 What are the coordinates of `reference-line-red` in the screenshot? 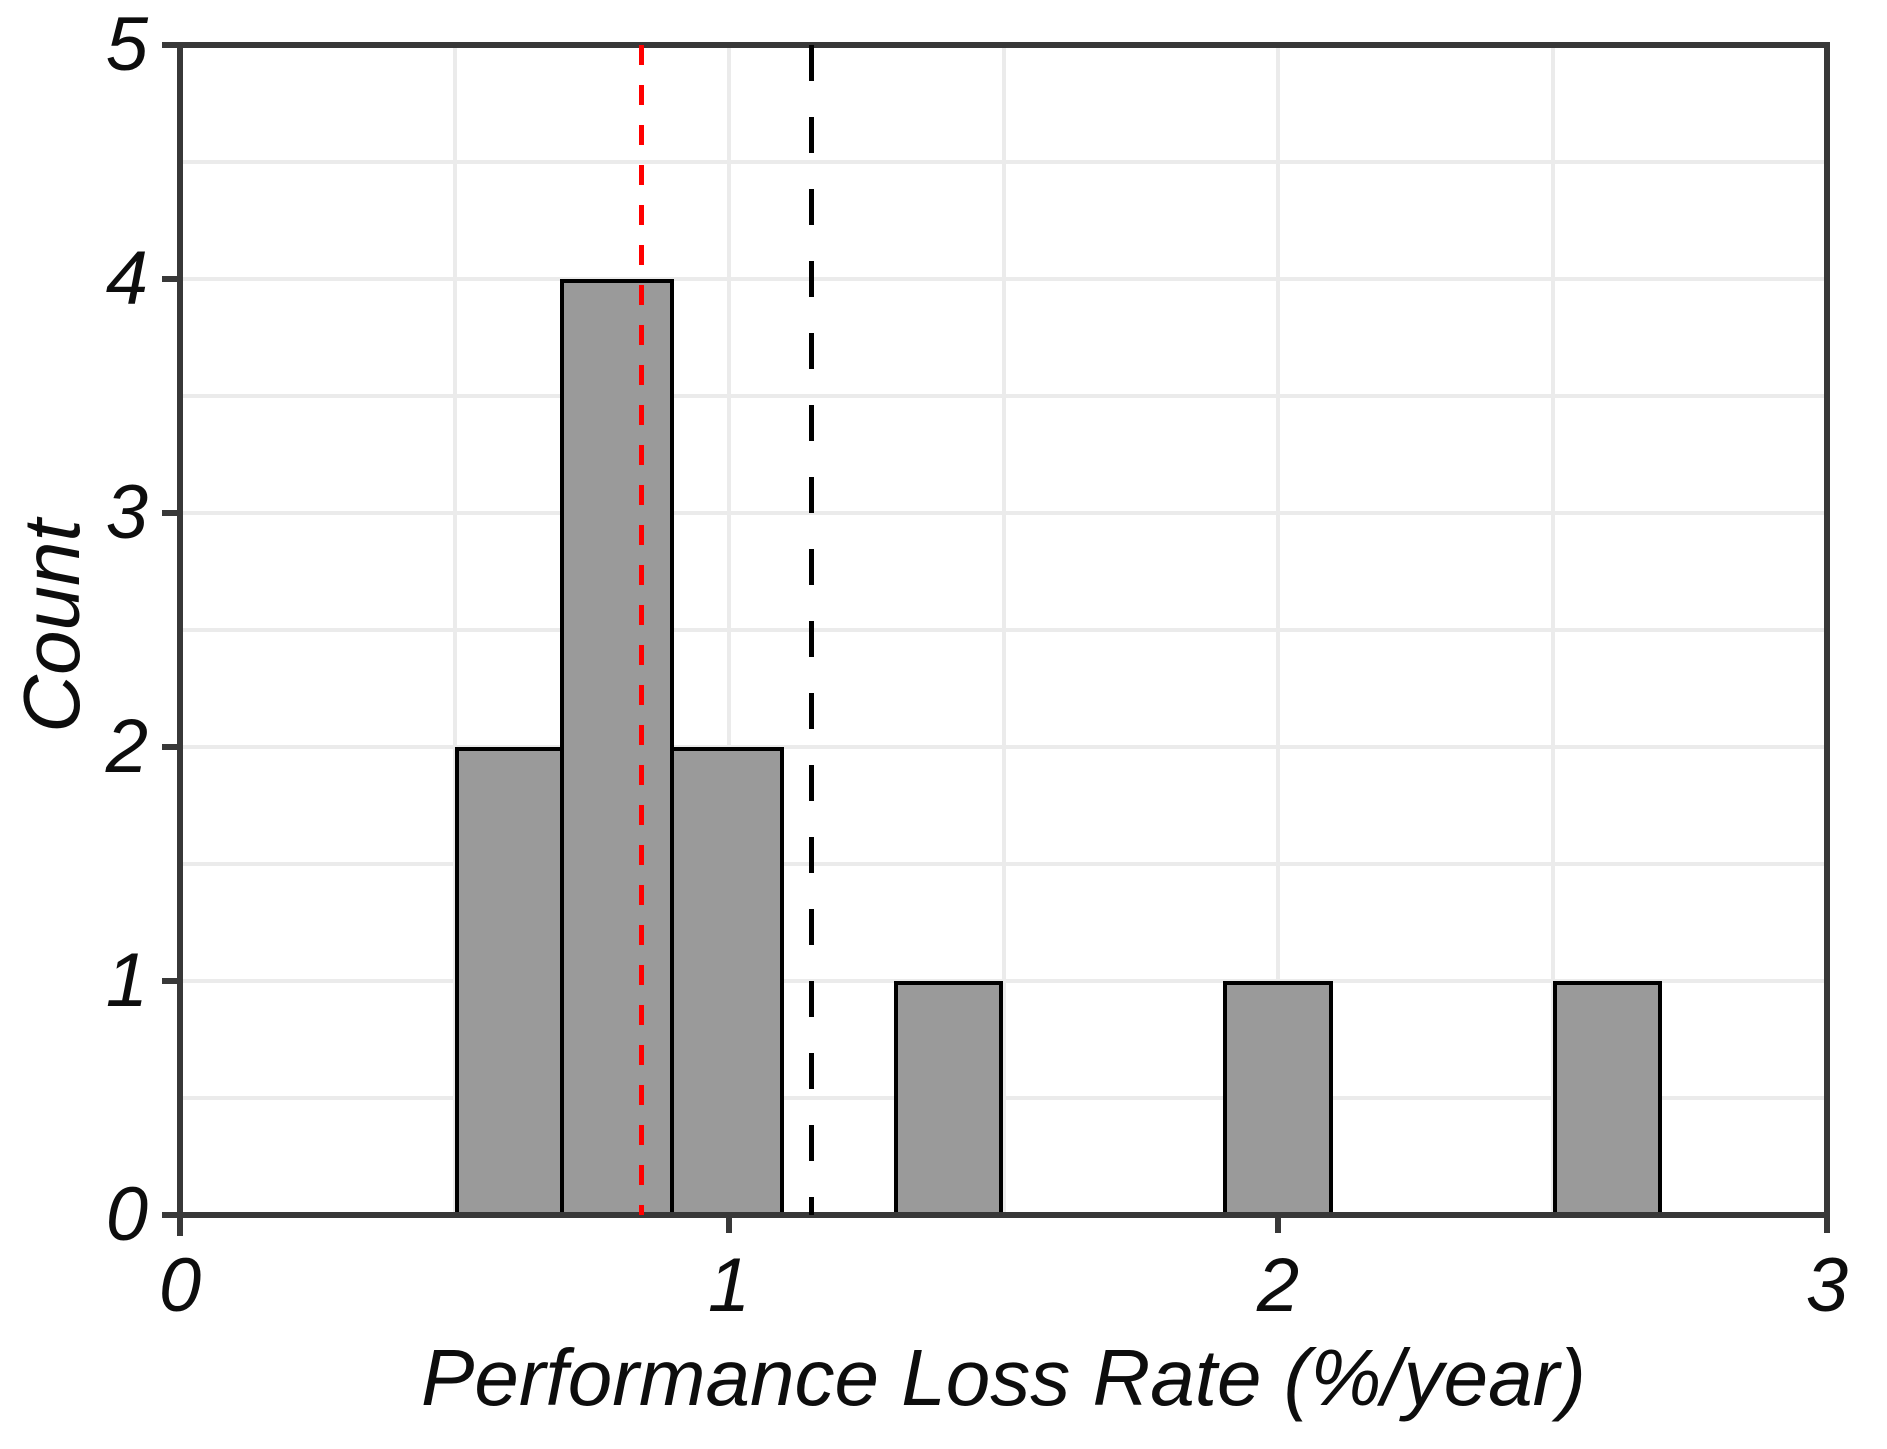 It's located at (641, 630).